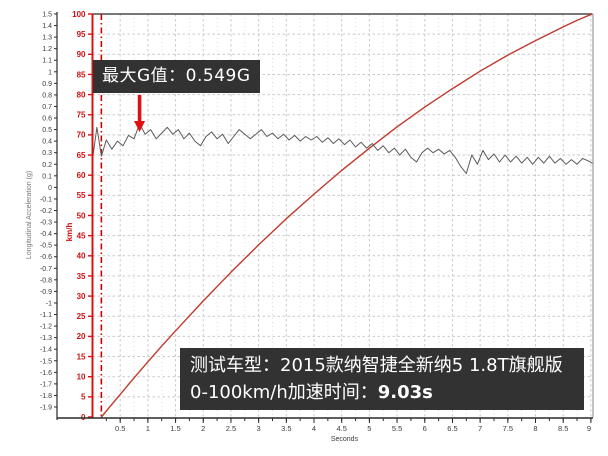 Image resolution: width=608 pixels, height=456 pixels. What do you see at coordinates (47, 49) in the screenshot?
I see `svg-text: 1.2` at bounding box center [47, 49].